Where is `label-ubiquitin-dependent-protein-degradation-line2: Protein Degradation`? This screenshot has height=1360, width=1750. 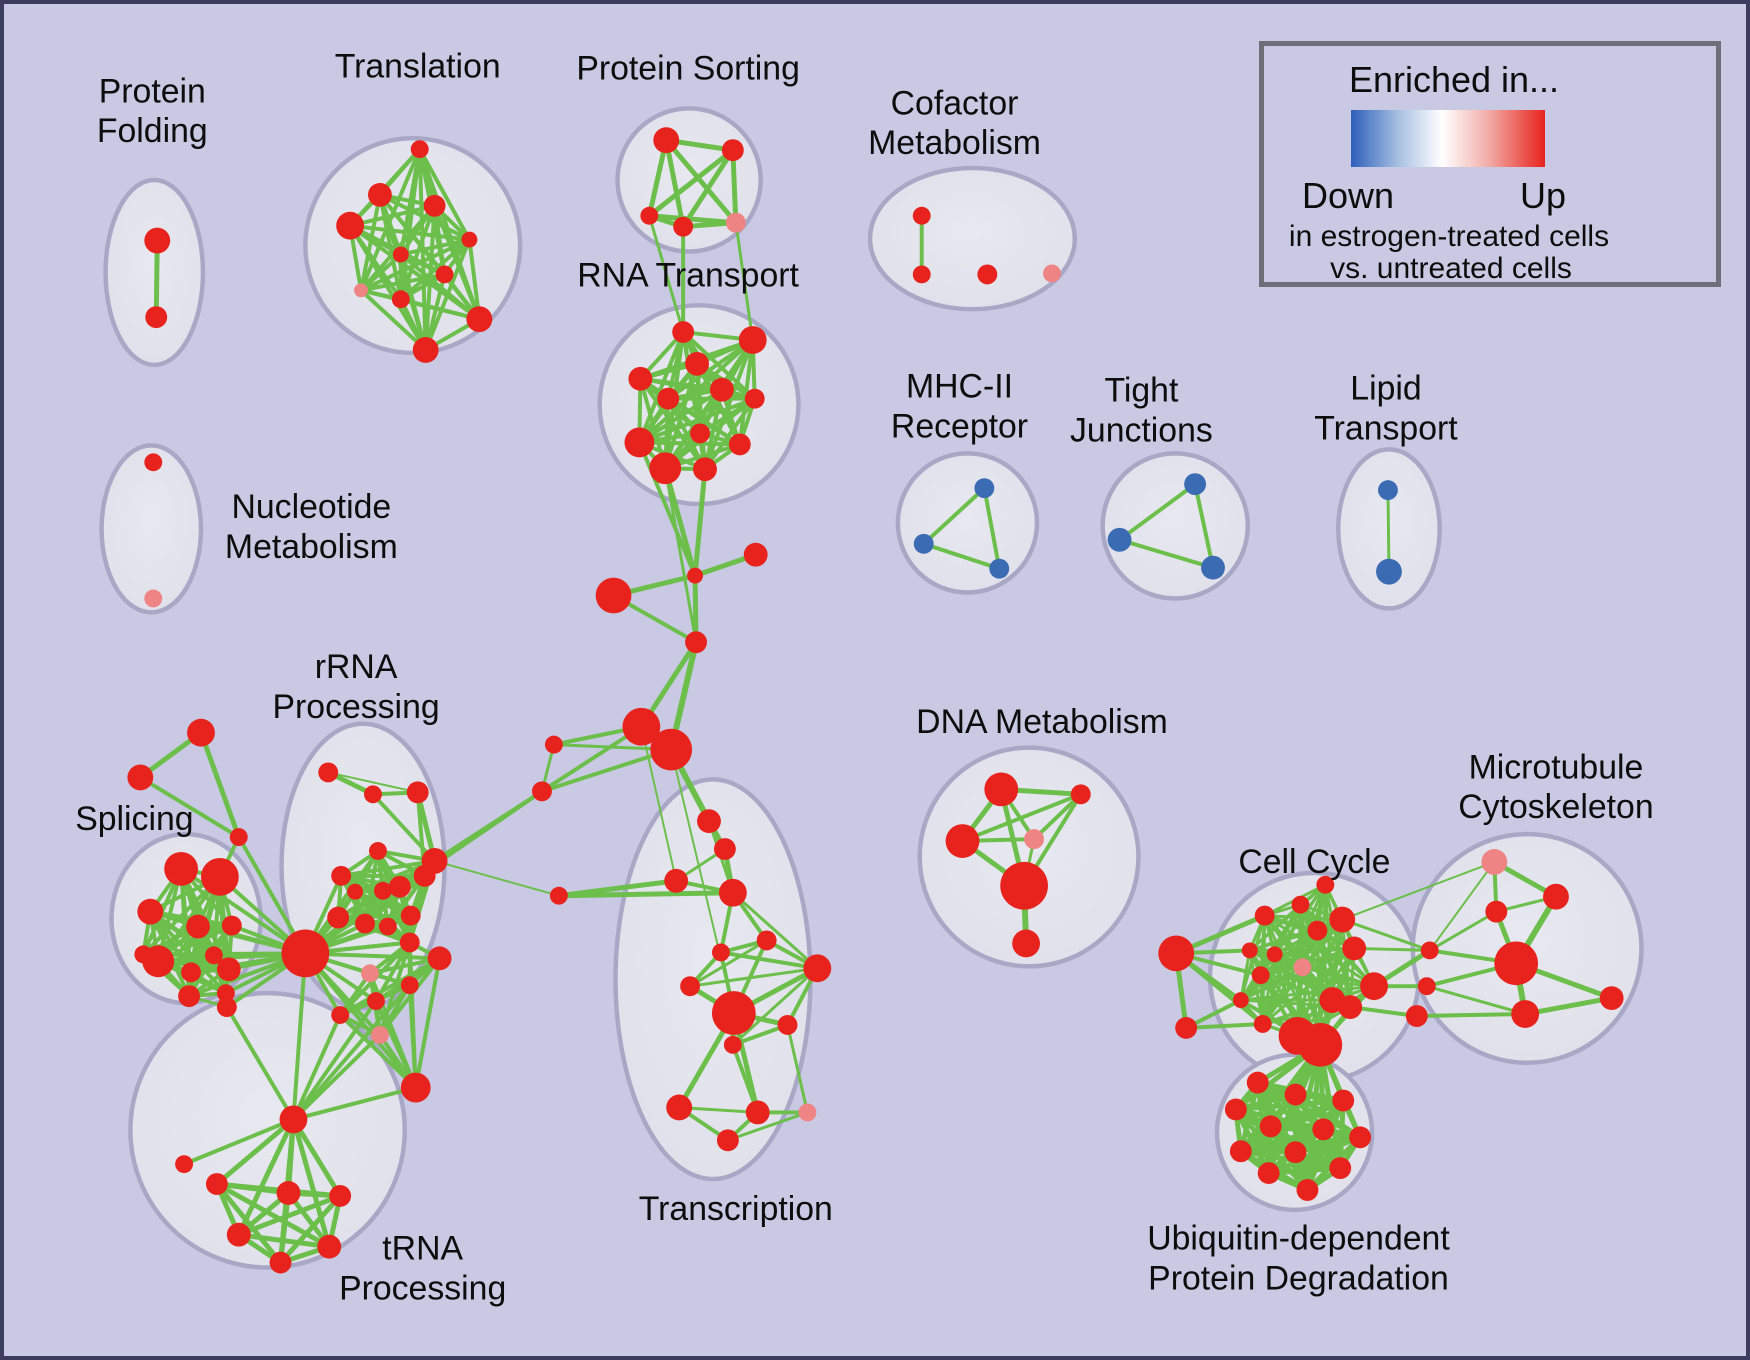 label-ubiquitin-dependent-protein-degradation-line2: Protein Degradation is located at coordinates (1298, 1278).